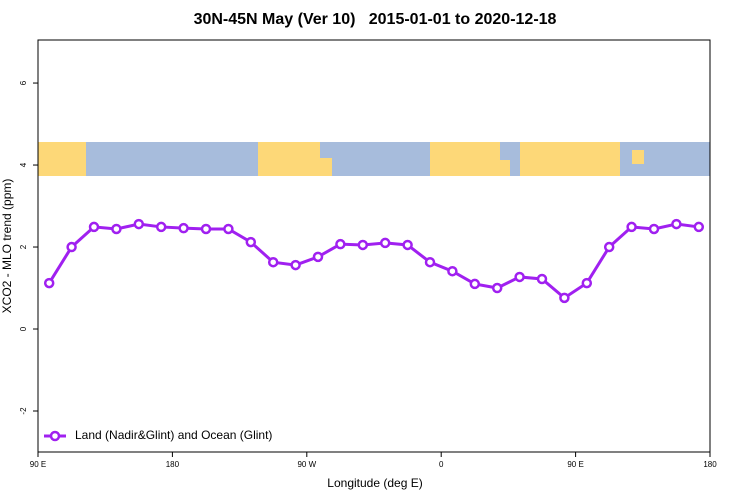  I want to click on y-tick-label: 2, so click(23, 246).